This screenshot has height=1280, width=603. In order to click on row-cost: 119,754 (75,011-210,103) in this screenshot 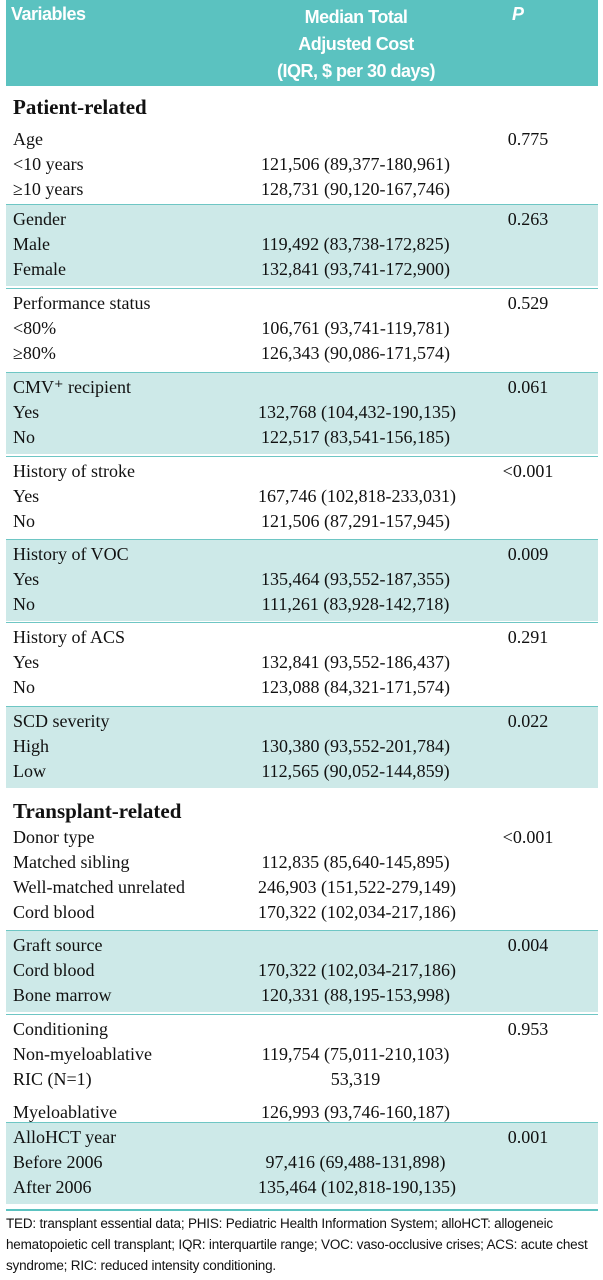, I will do `click(355, 1054)`.